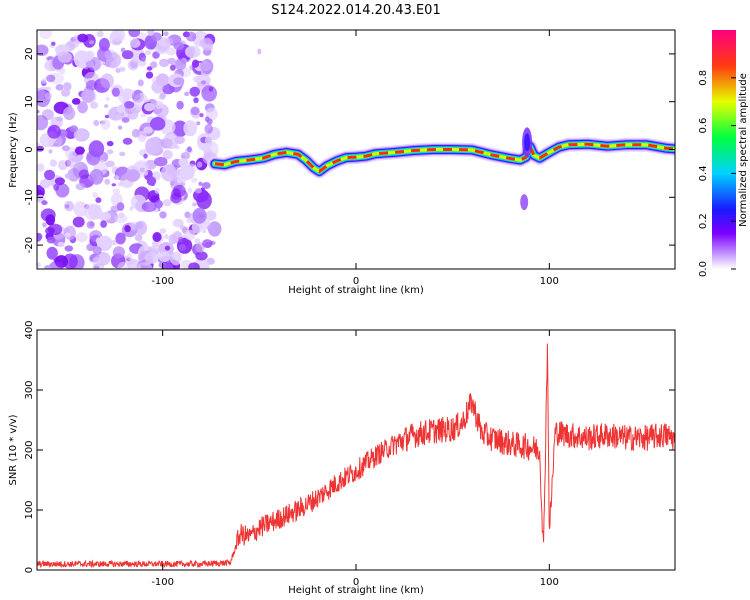 The width and height of the screenshot is (750, 600). I want to click on colorbar-tick-label: 0.0, so click(703, 269).